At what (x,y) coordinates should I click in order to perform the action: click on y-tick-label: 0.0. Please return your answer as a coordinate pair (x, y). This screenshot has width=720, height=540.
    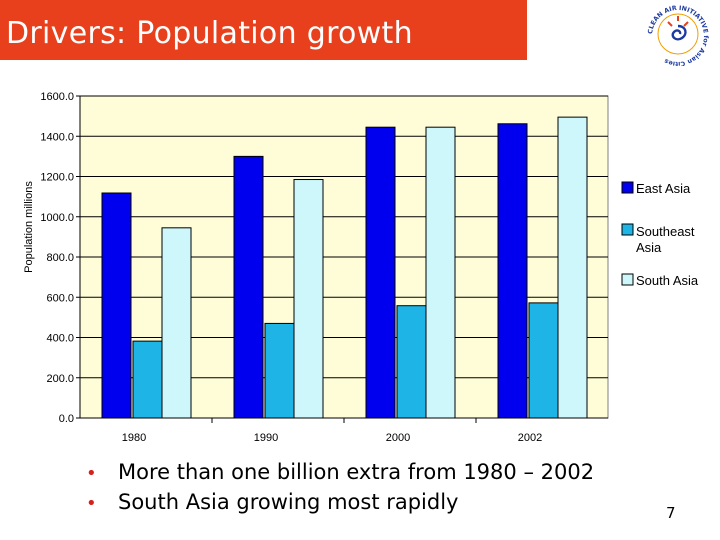
    Looking at the image, I should click on (66, 419).